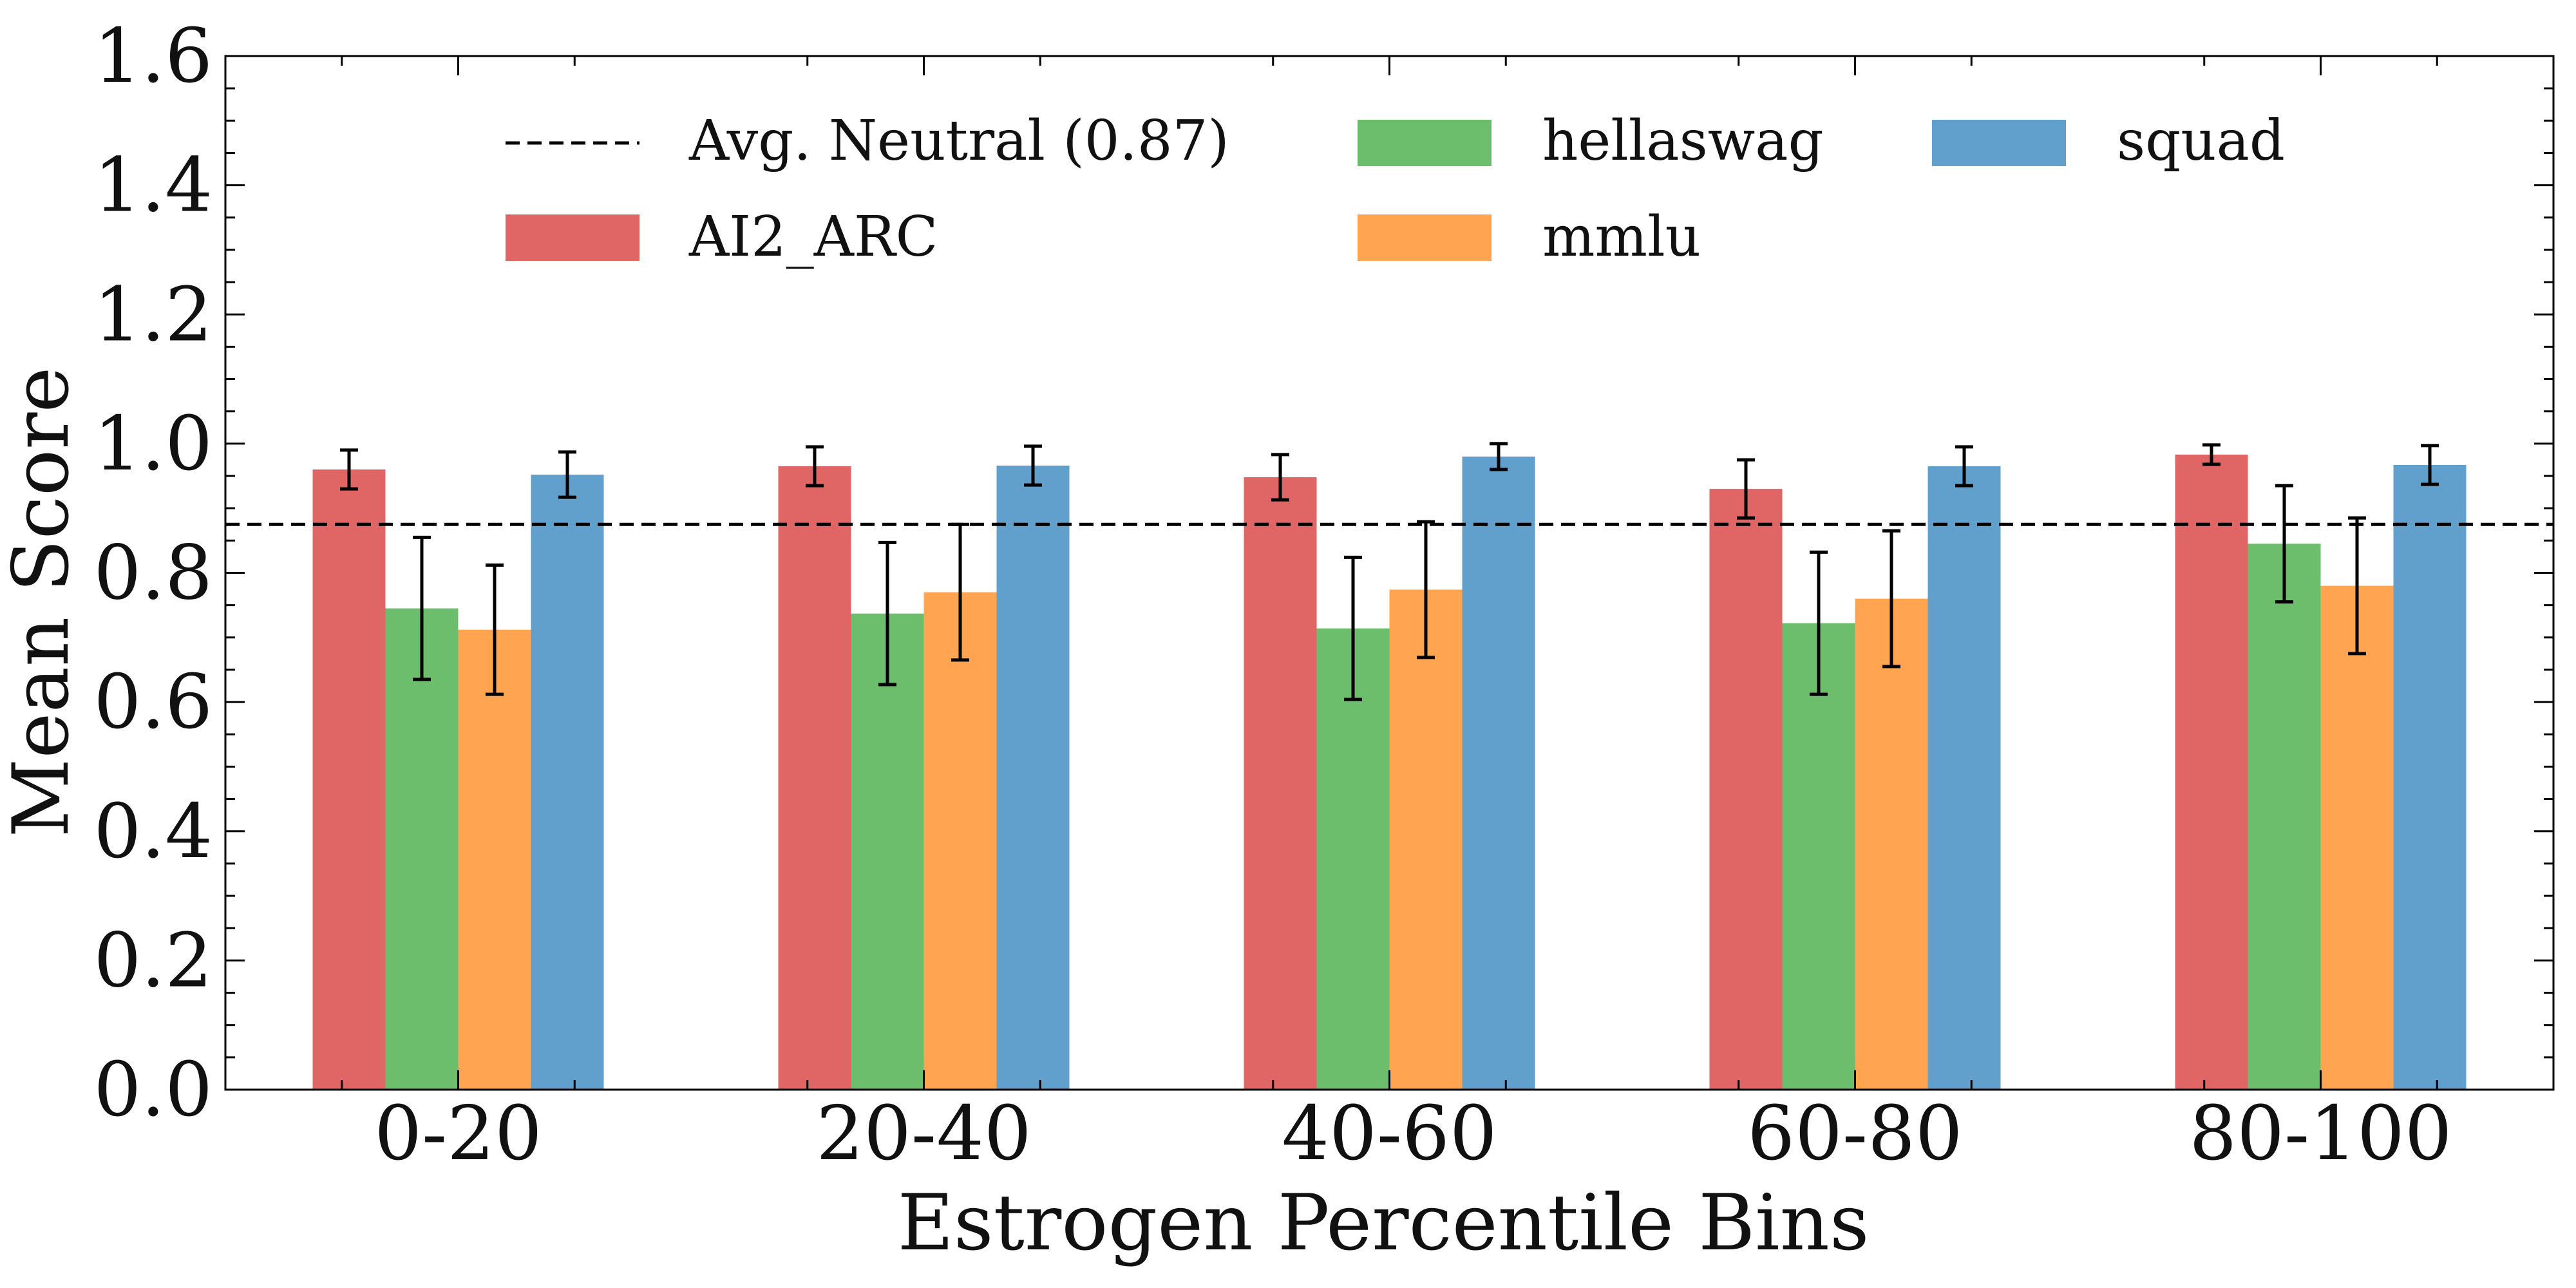 The width and height of the screenshot is (2576, 1288). Describe the element at coordinates (572, 238) in the screenshot. I see `legend-swatch-ai2-arc` at that location.